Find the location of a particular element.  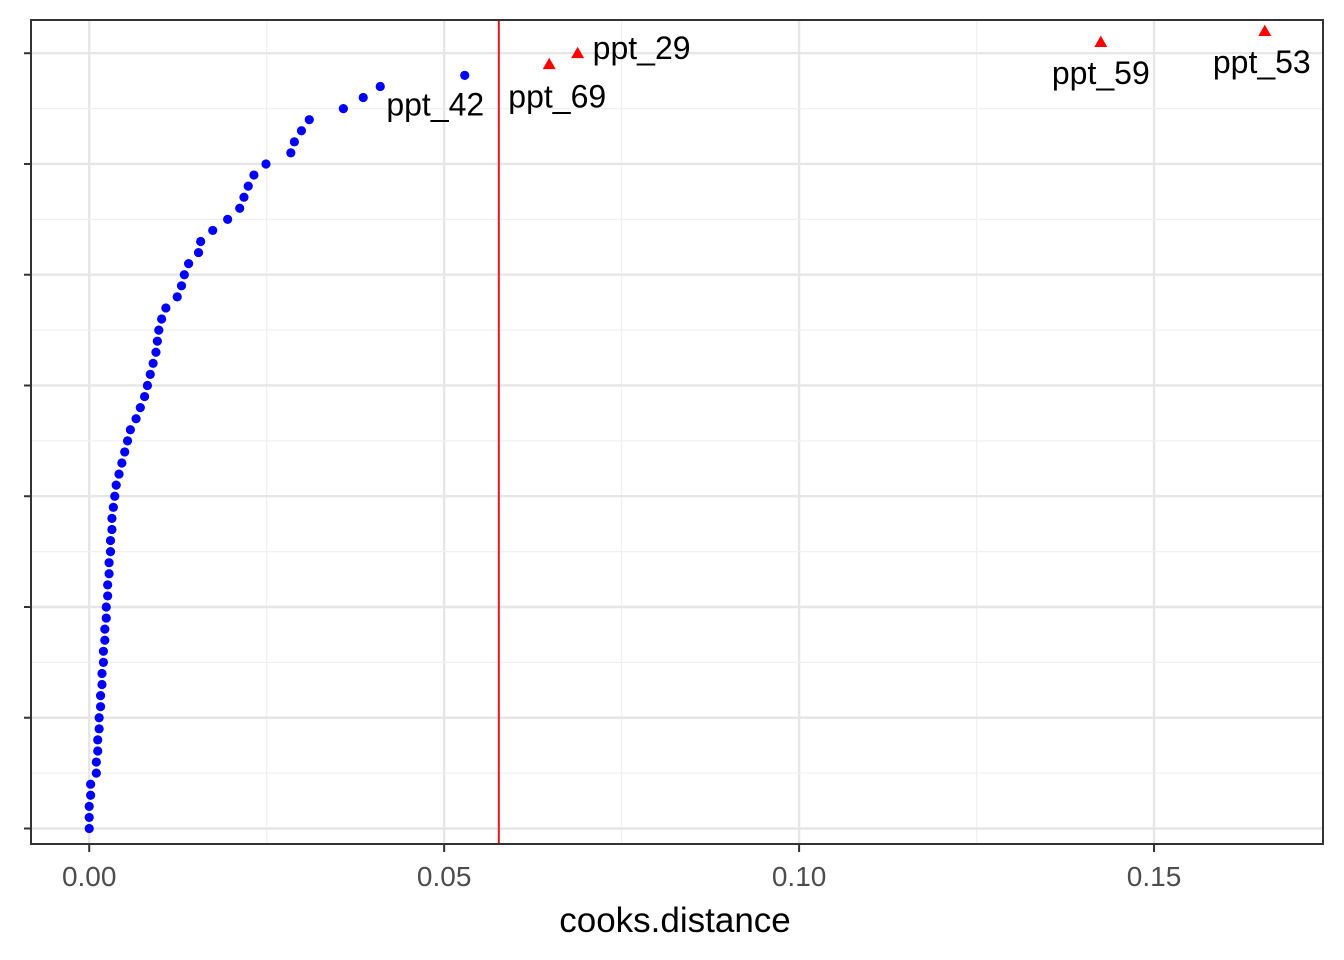

point-label: ppt_69 is located at coordinates (557, 96).